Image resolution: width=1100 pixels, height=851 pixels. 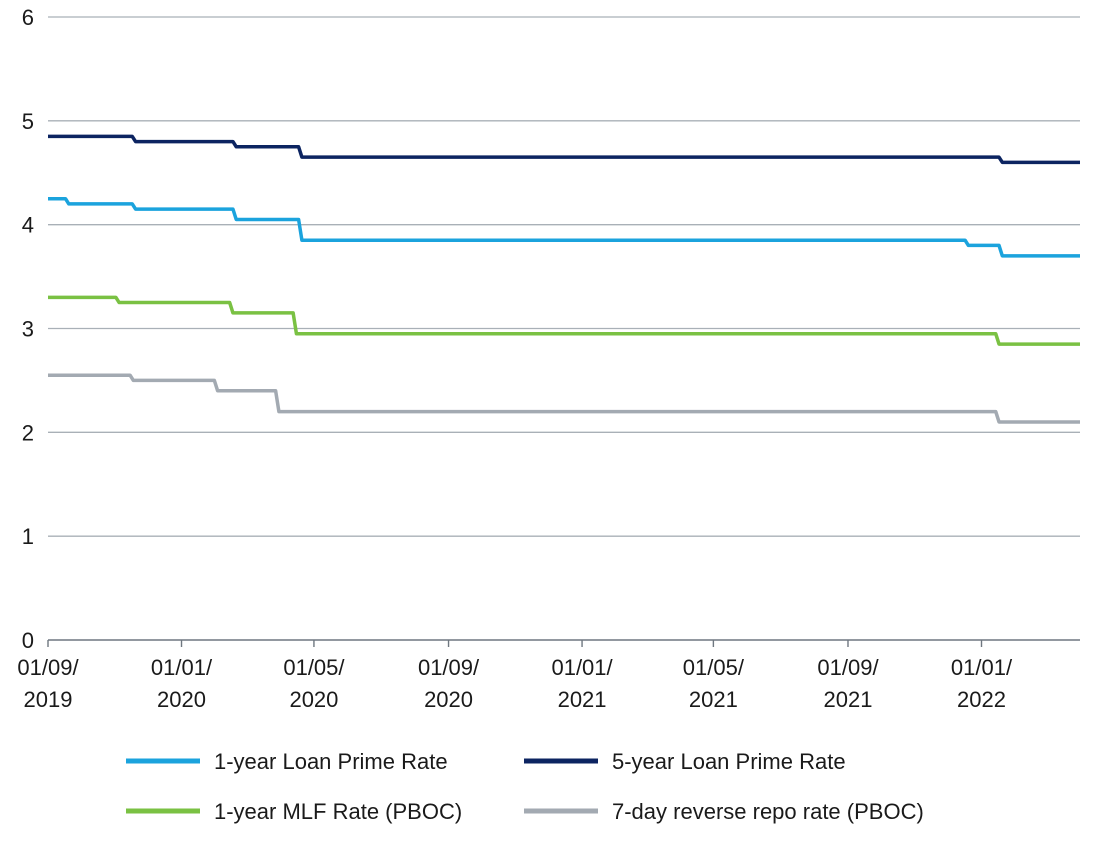 I want to click on x-tick-label: 01/01/2021, so click(x=582, y=683).